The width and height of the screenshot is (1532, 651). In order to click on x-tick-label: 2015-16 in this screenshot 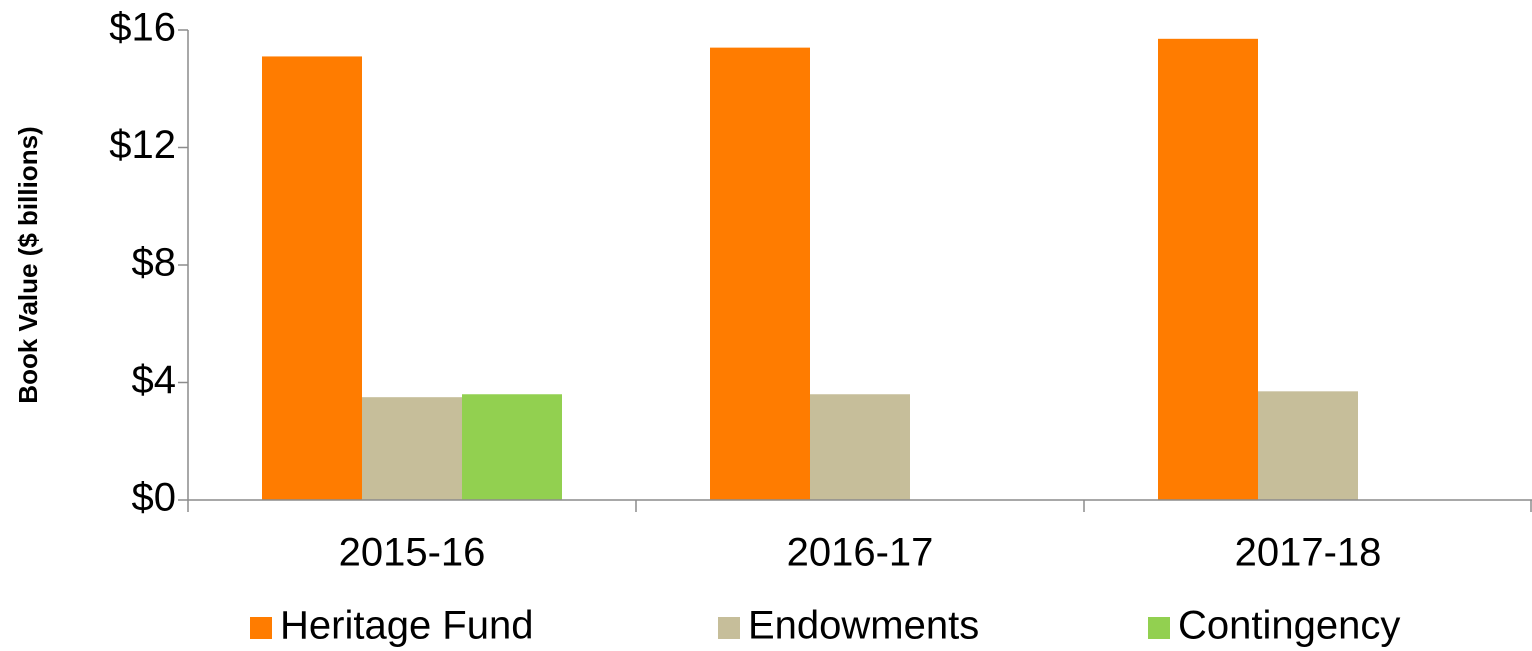, I will do `click(412, 553)`.